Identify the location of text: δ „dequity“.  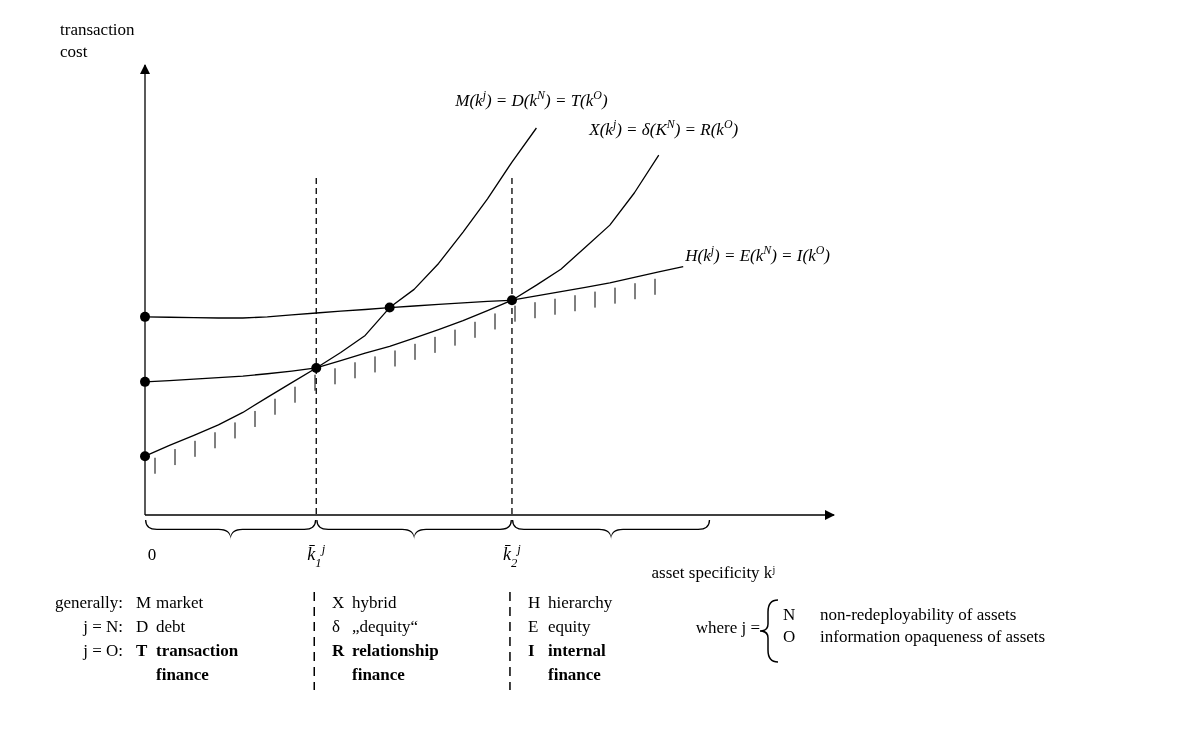
(375, 626).